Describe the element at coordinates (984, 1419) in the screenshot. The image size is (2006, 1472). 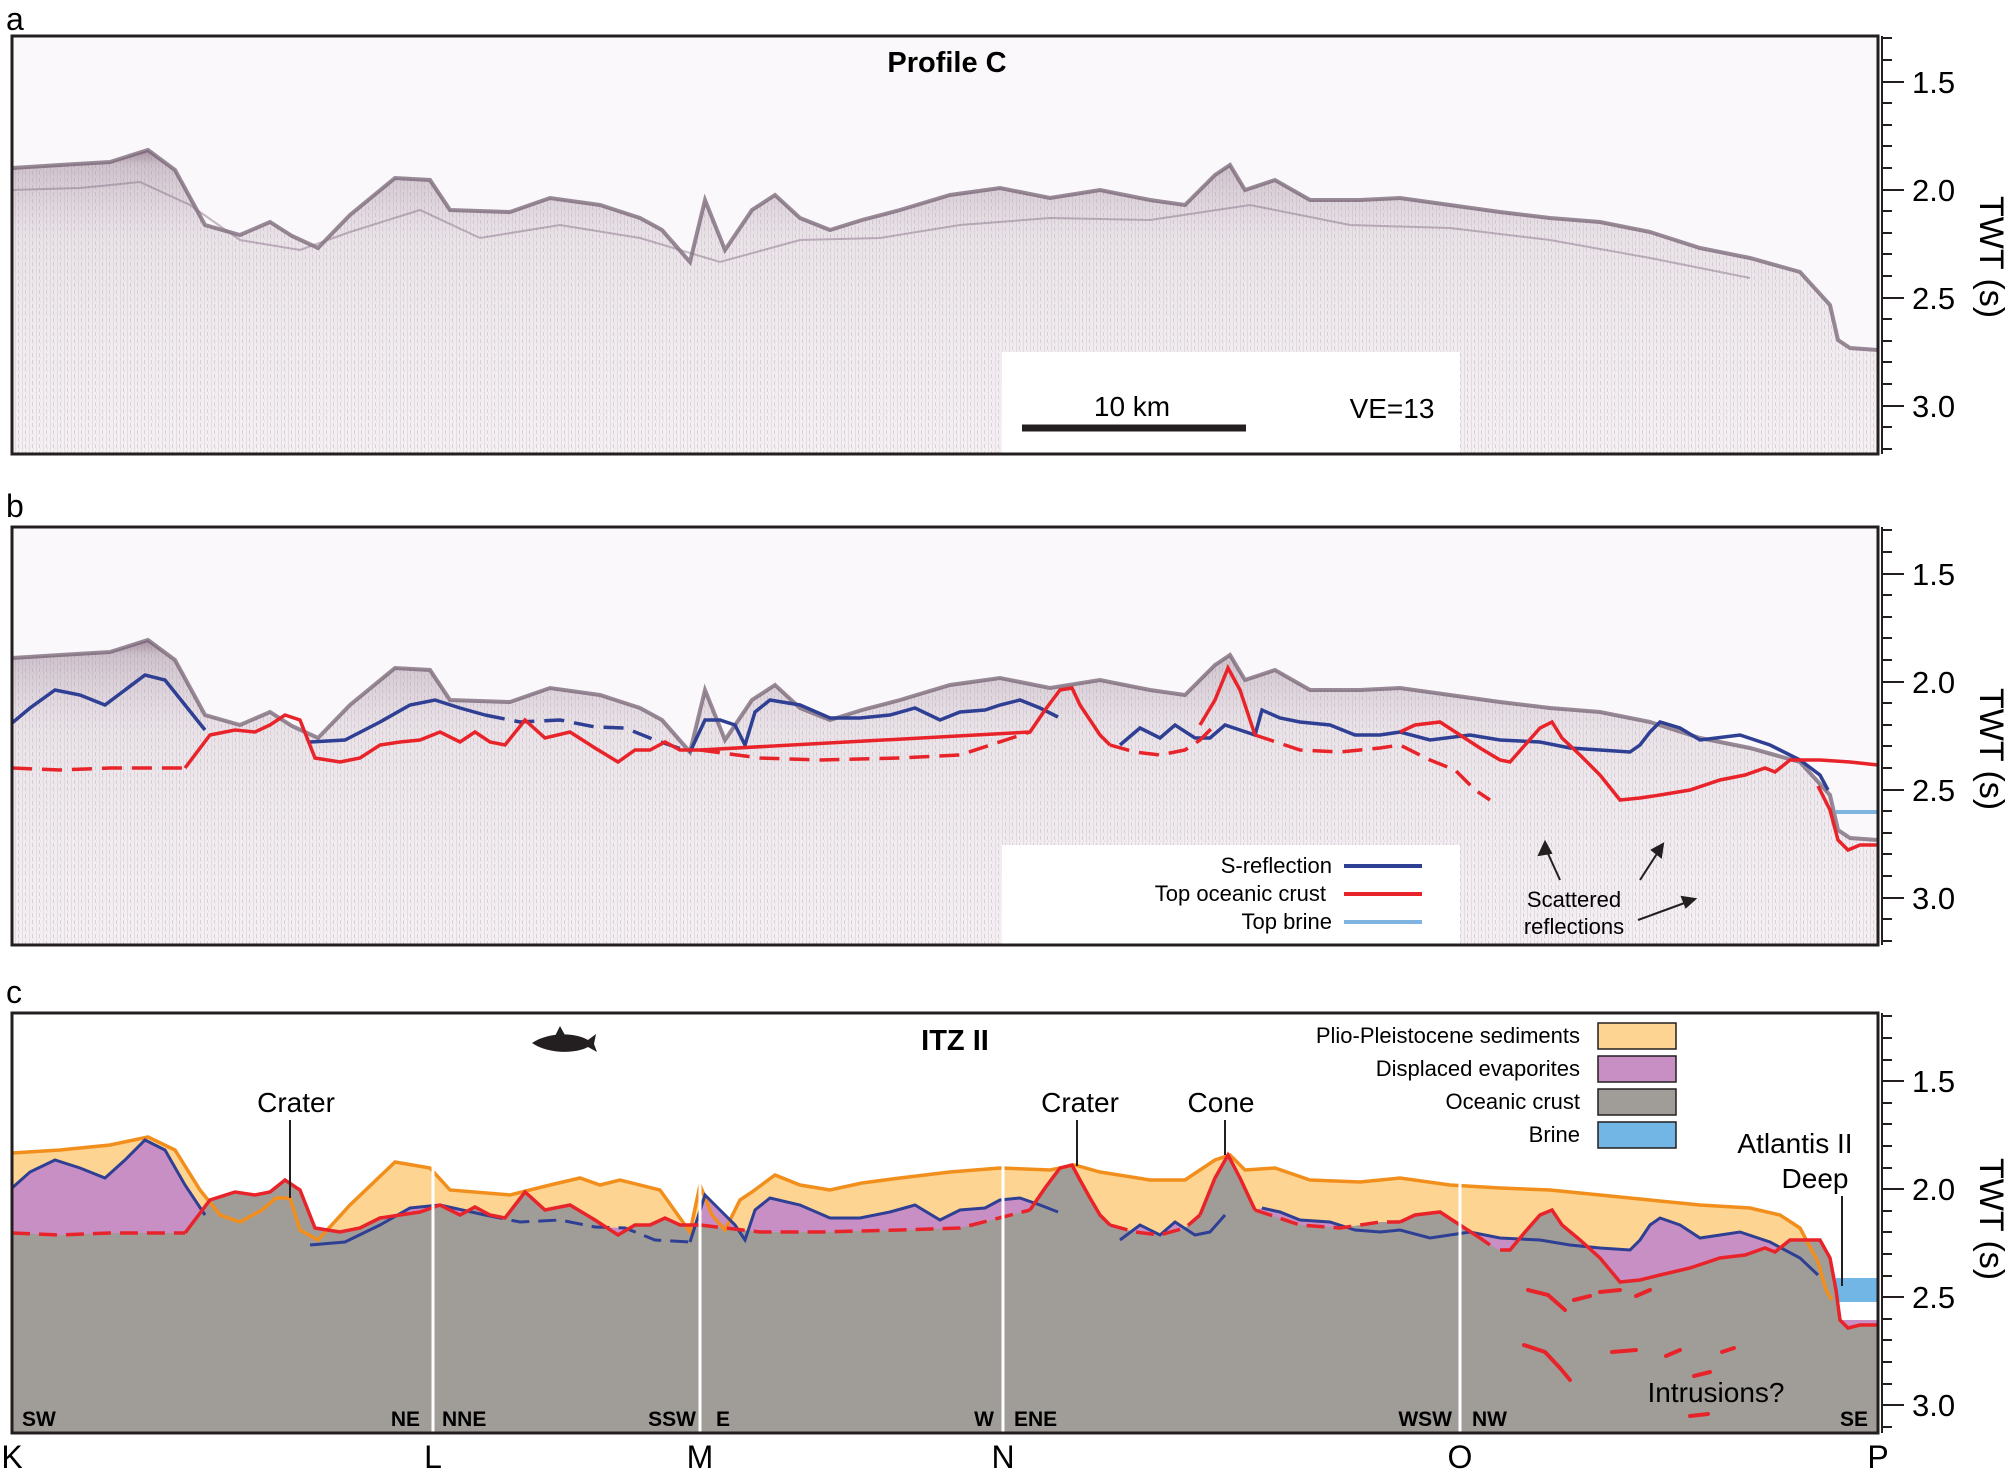
I see `orient-w: W` at that location.